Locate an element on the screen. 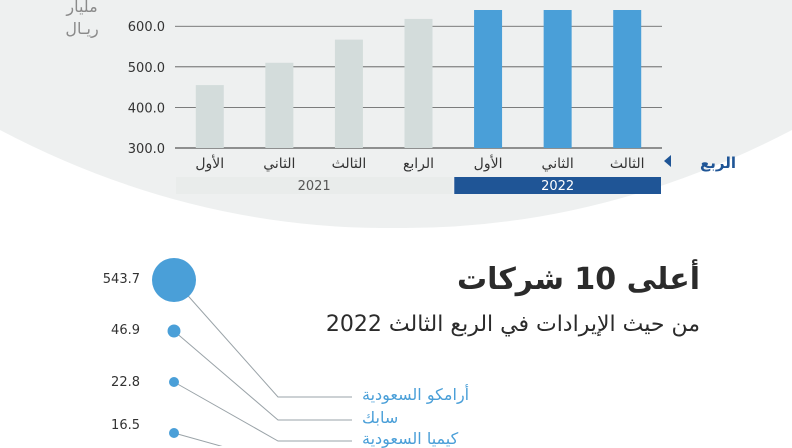 Image resolution: width=792 pixels, height=448 pixels. unit-label: مليار ريـال is located at coordinates (82, 20).